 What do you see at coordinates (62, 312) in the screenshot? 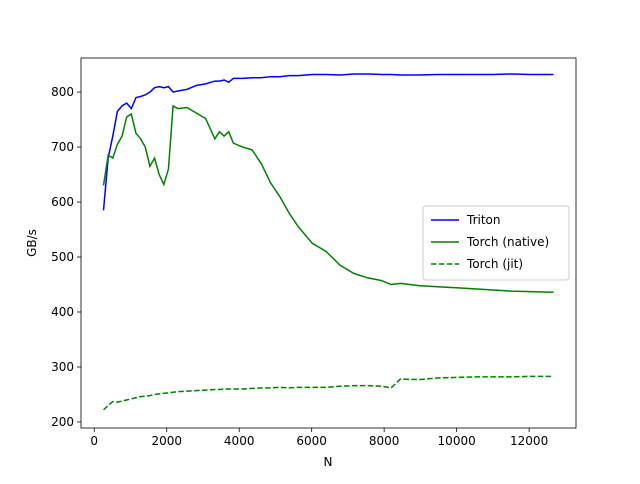
I see `y-tick-label: 400` at bounding box center [62, 312].